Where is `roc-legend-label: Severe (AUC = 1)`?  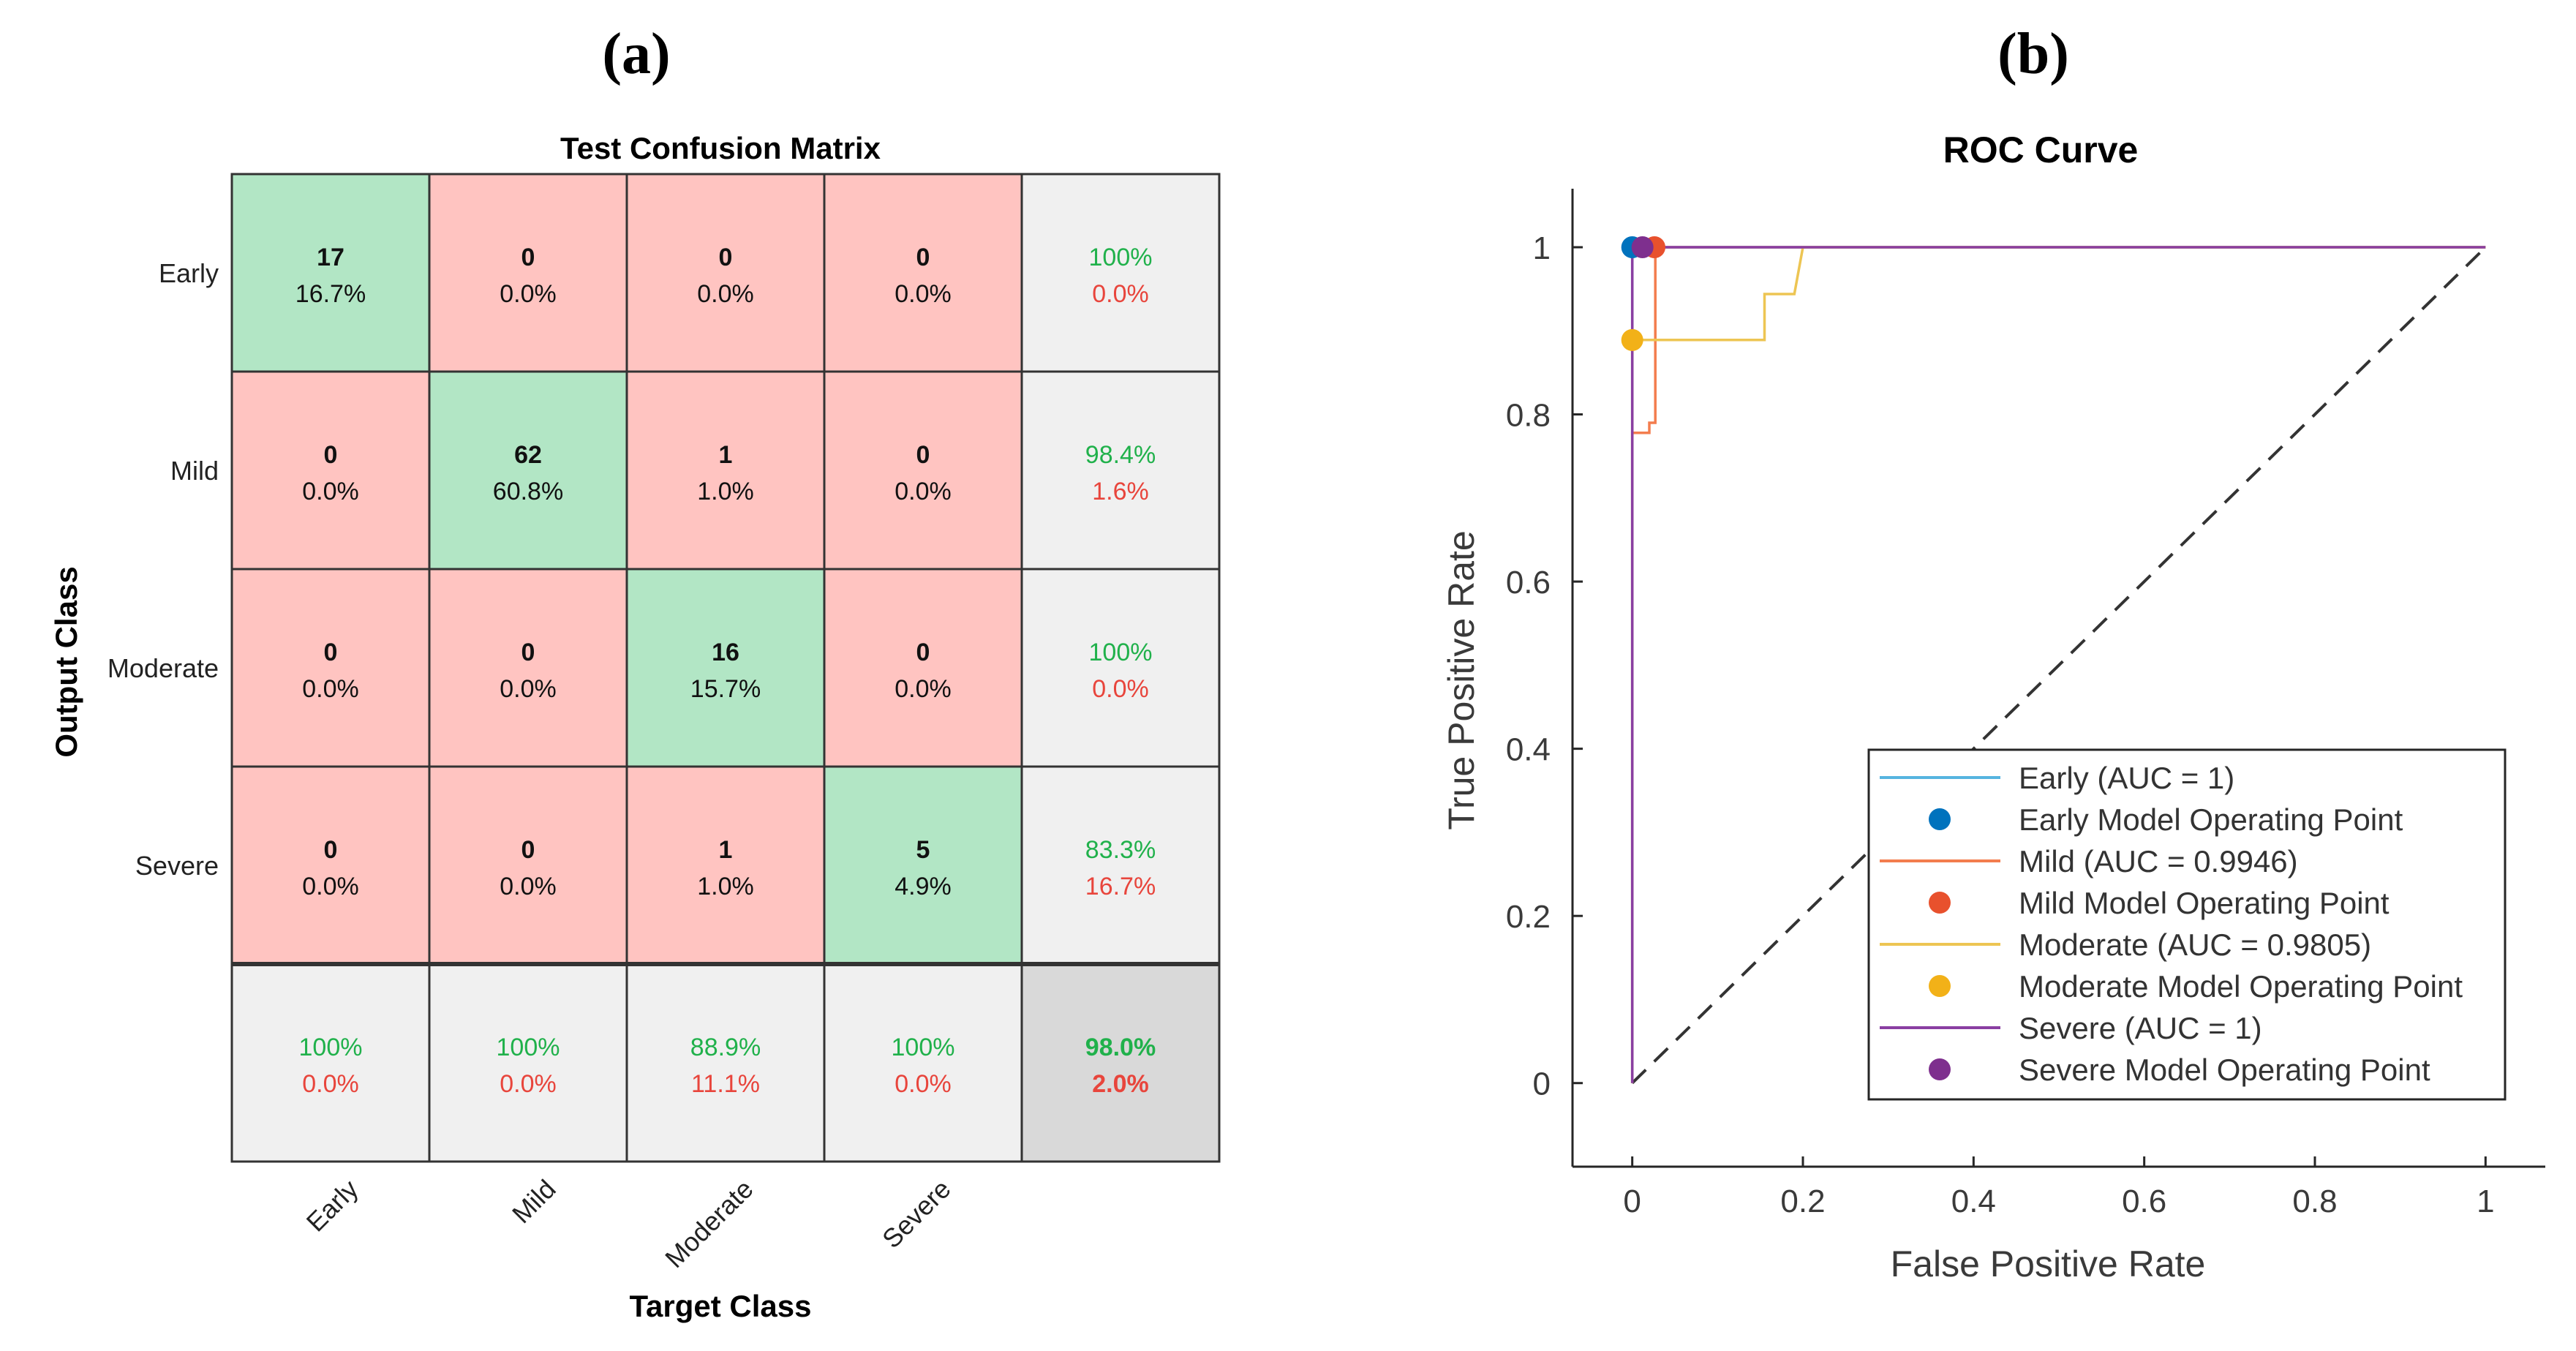
roc-legend-label: Severe (AUC = 1) is located at coordinates (2140, 1028).